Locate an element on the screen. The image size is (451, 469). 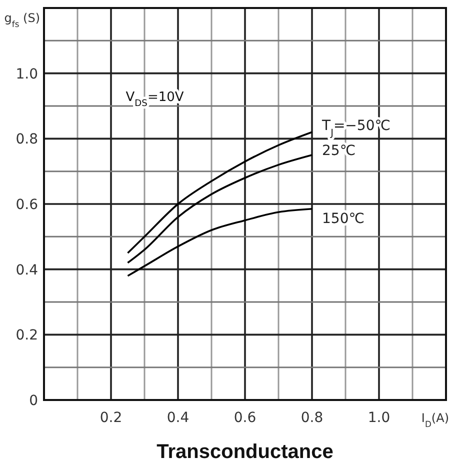
x-tick-label: 0.8 is located at coordinates (312, 418).